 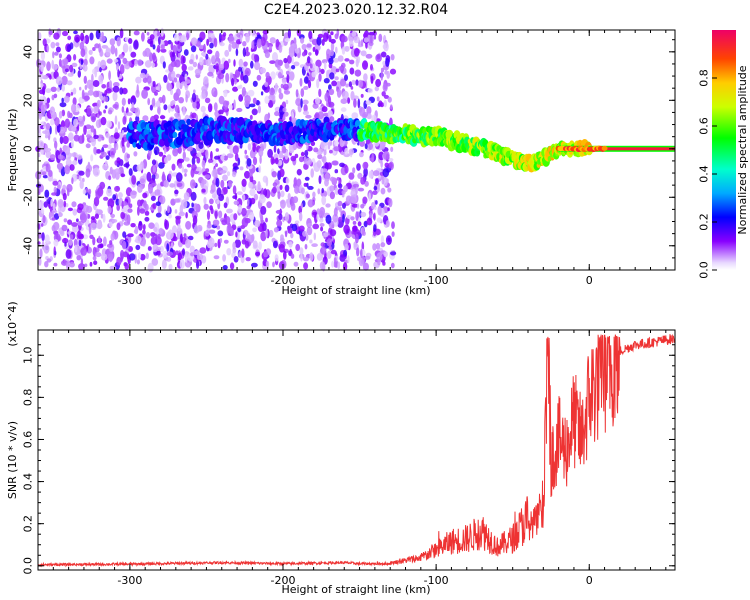 I want to click on y-tick-label: 0.6, so click(x=28, y=440).